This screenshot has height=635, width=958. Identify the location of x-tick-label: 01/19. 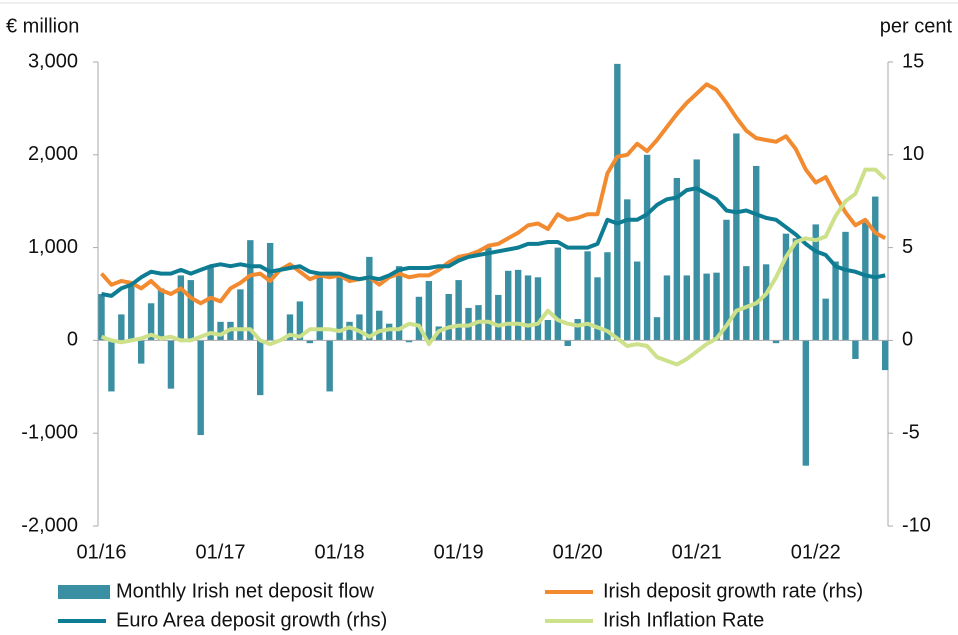
(459, 552).